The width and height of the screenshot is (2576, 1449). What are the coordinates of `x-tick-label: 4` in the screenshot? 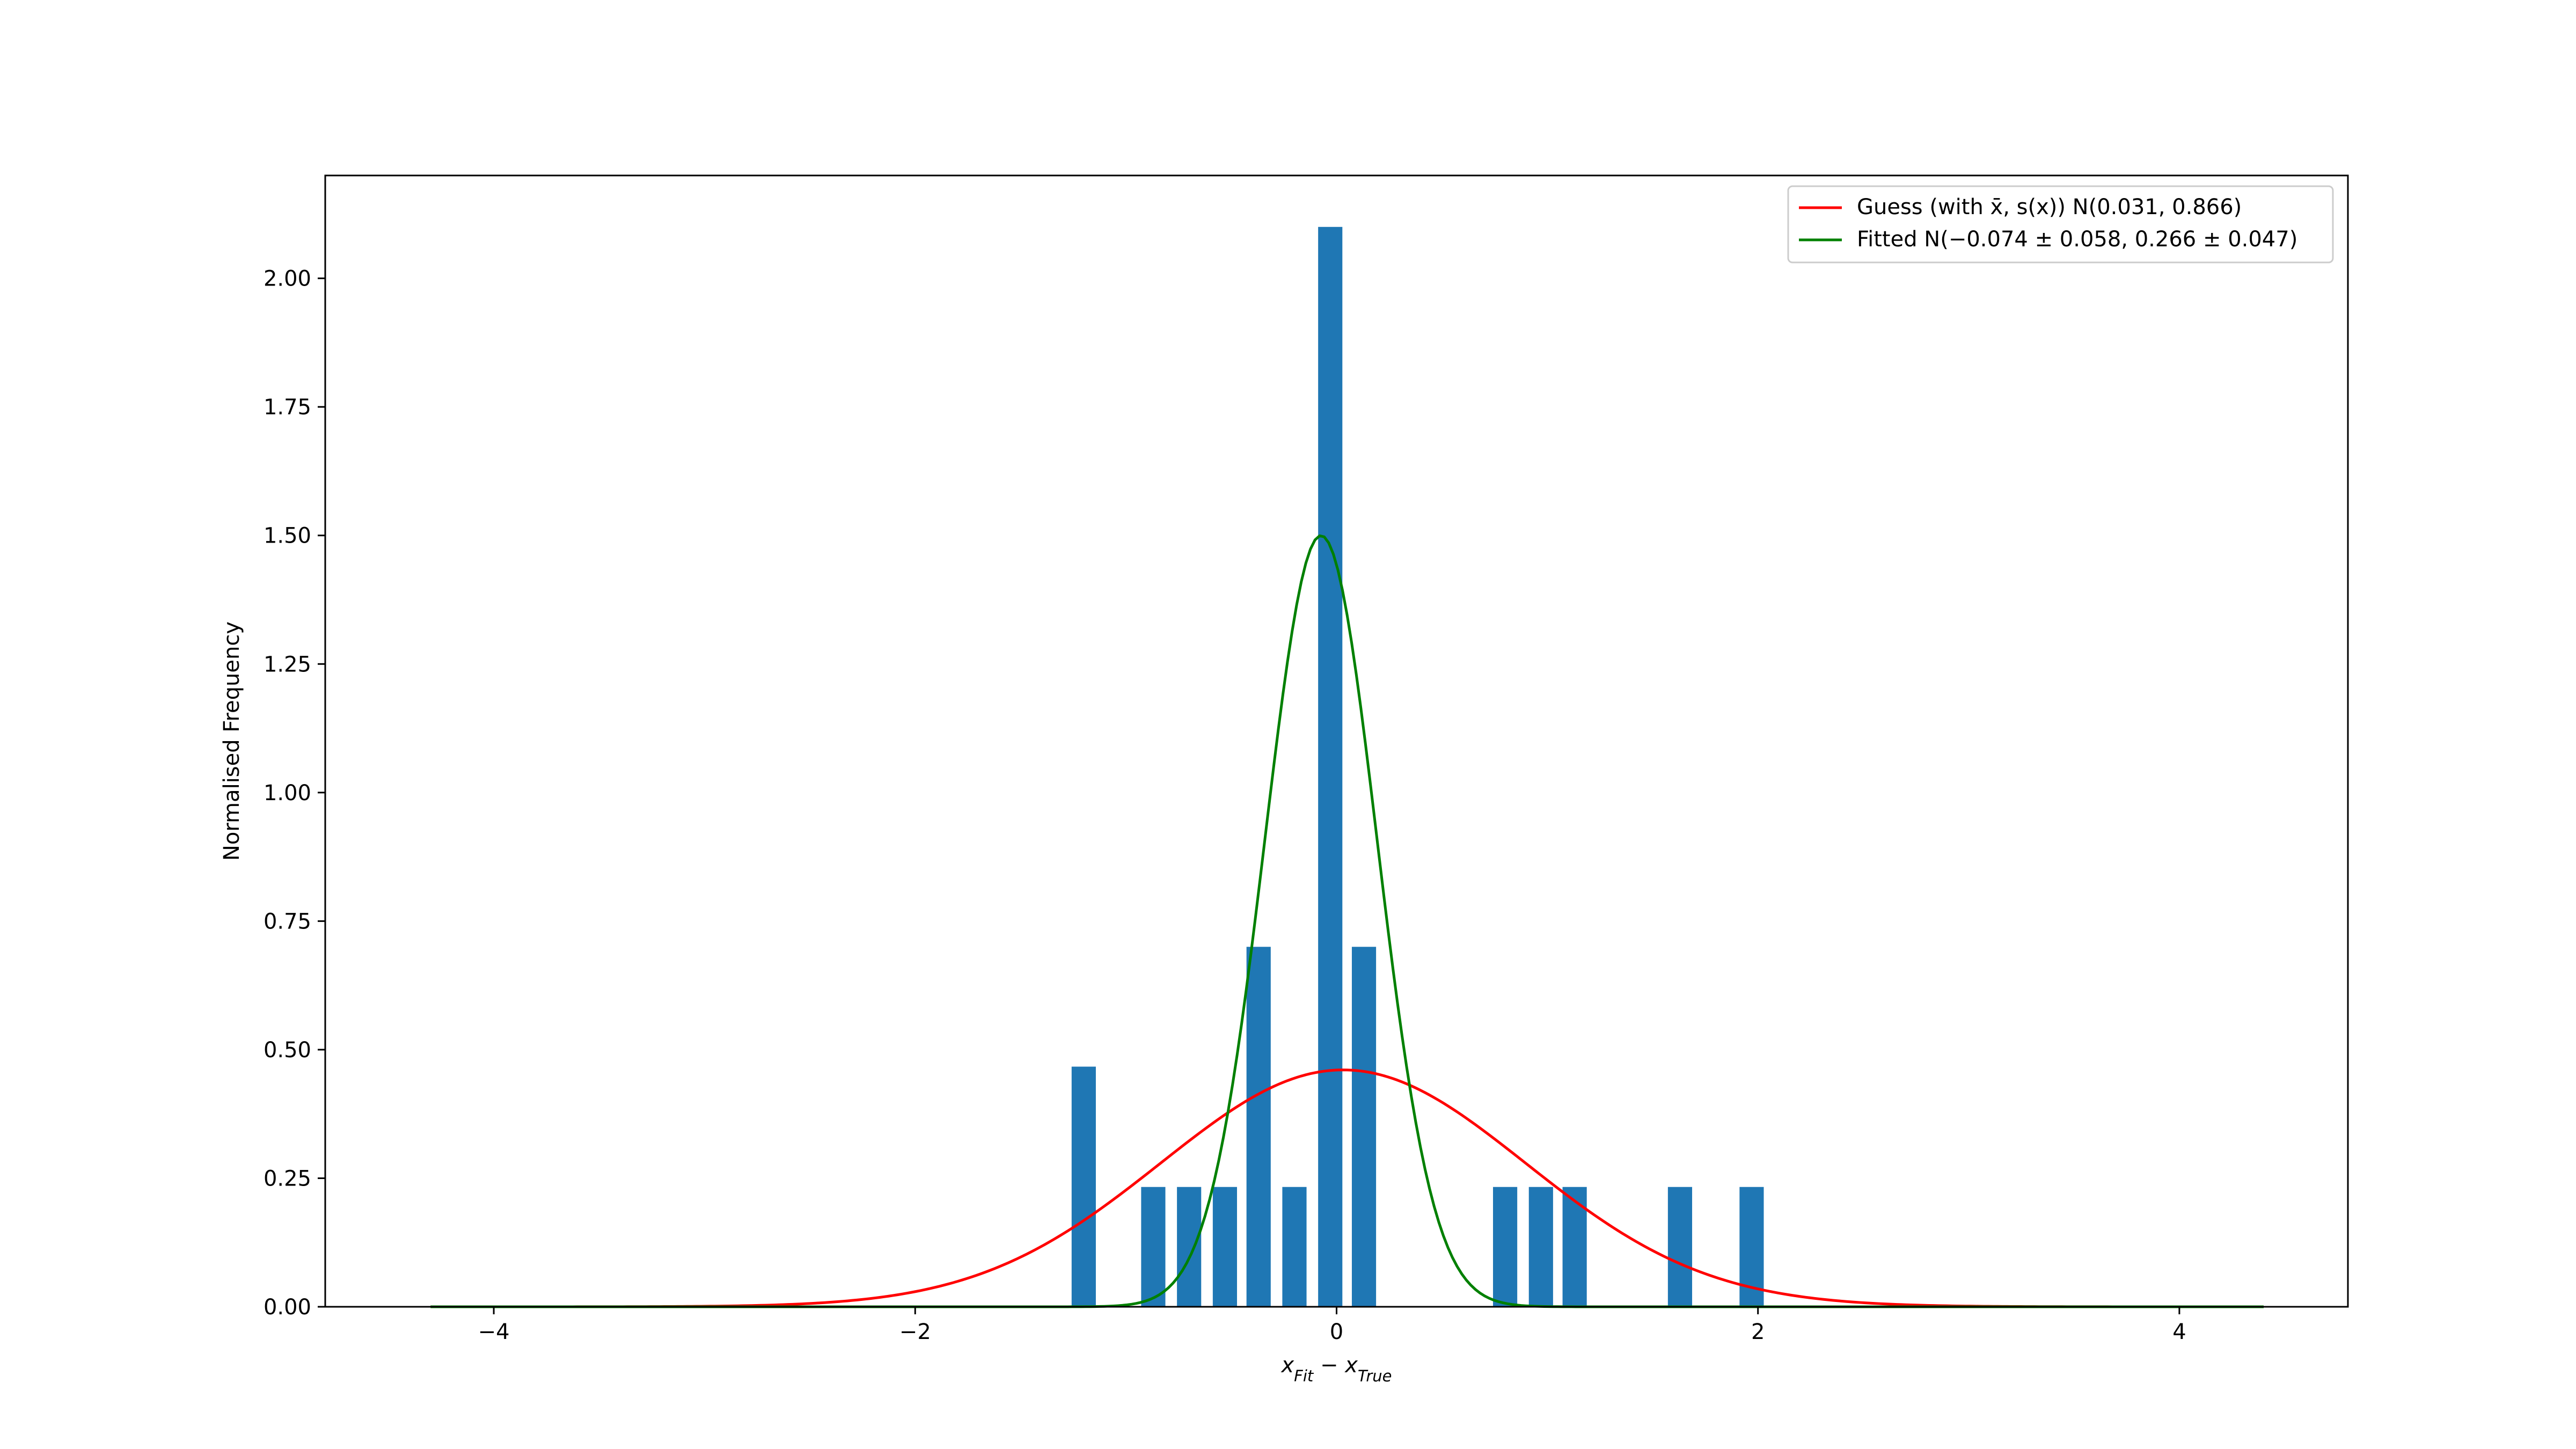 It's located at (2179, 1332).